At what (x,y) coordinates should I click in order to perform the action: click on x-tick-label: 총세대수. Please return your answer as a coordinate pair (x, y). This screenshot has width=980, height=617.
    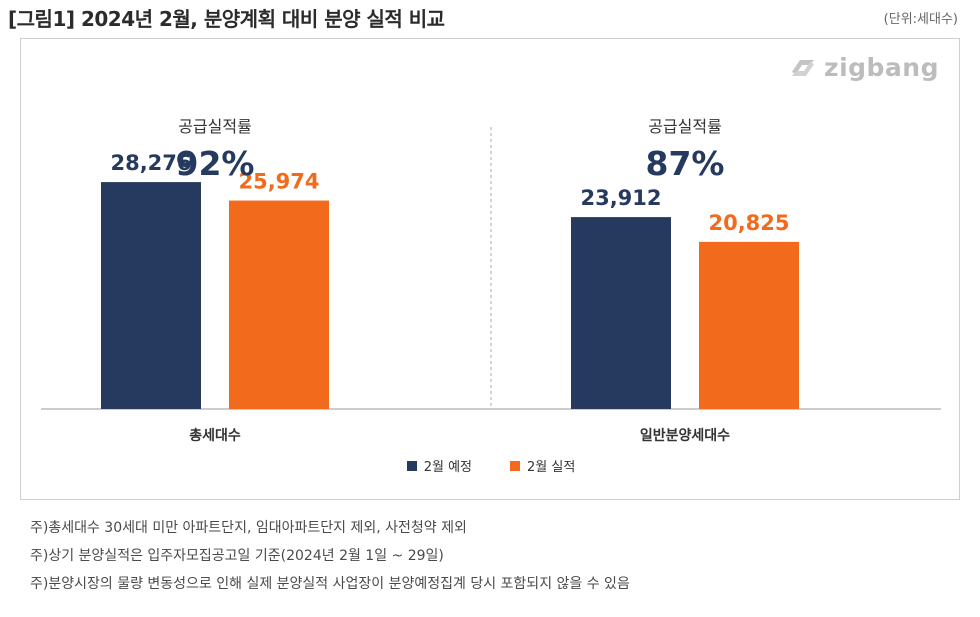
    Looking at the image, I should click on (215, 436).